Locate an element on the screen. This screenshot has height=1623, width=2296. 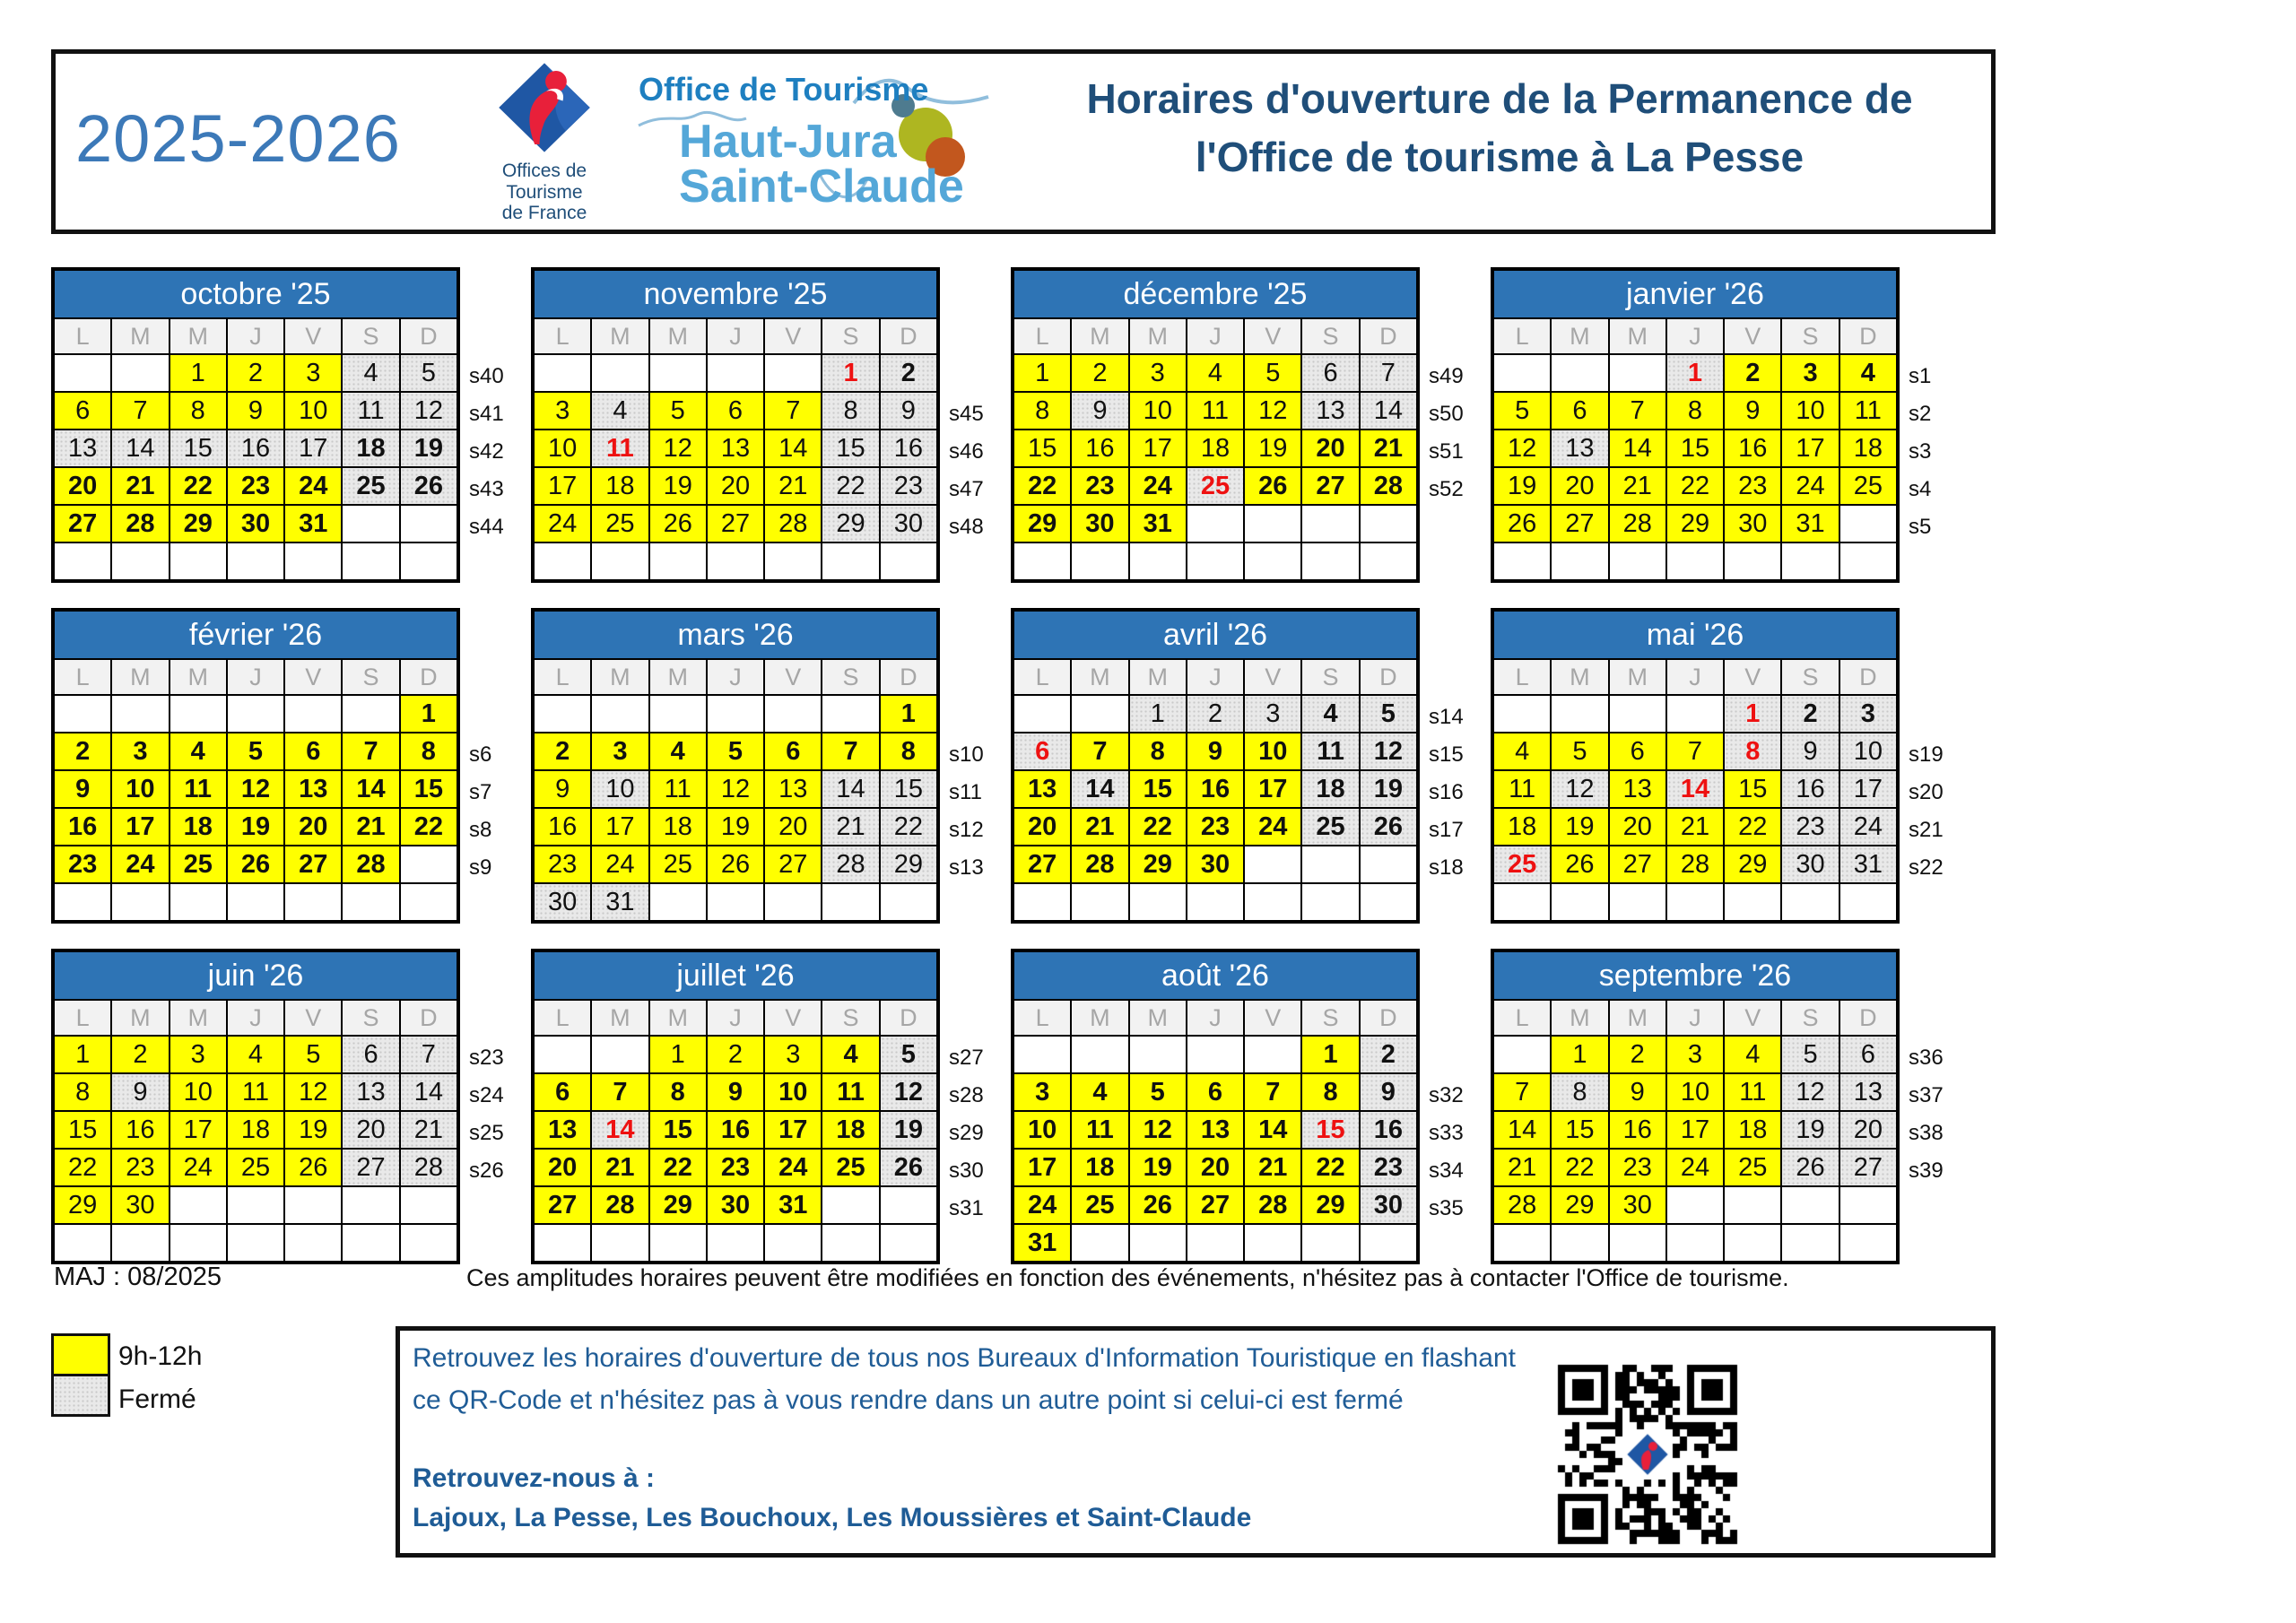
otf-logo-text-line2: Tourisme is located at coordinates (544, 192).